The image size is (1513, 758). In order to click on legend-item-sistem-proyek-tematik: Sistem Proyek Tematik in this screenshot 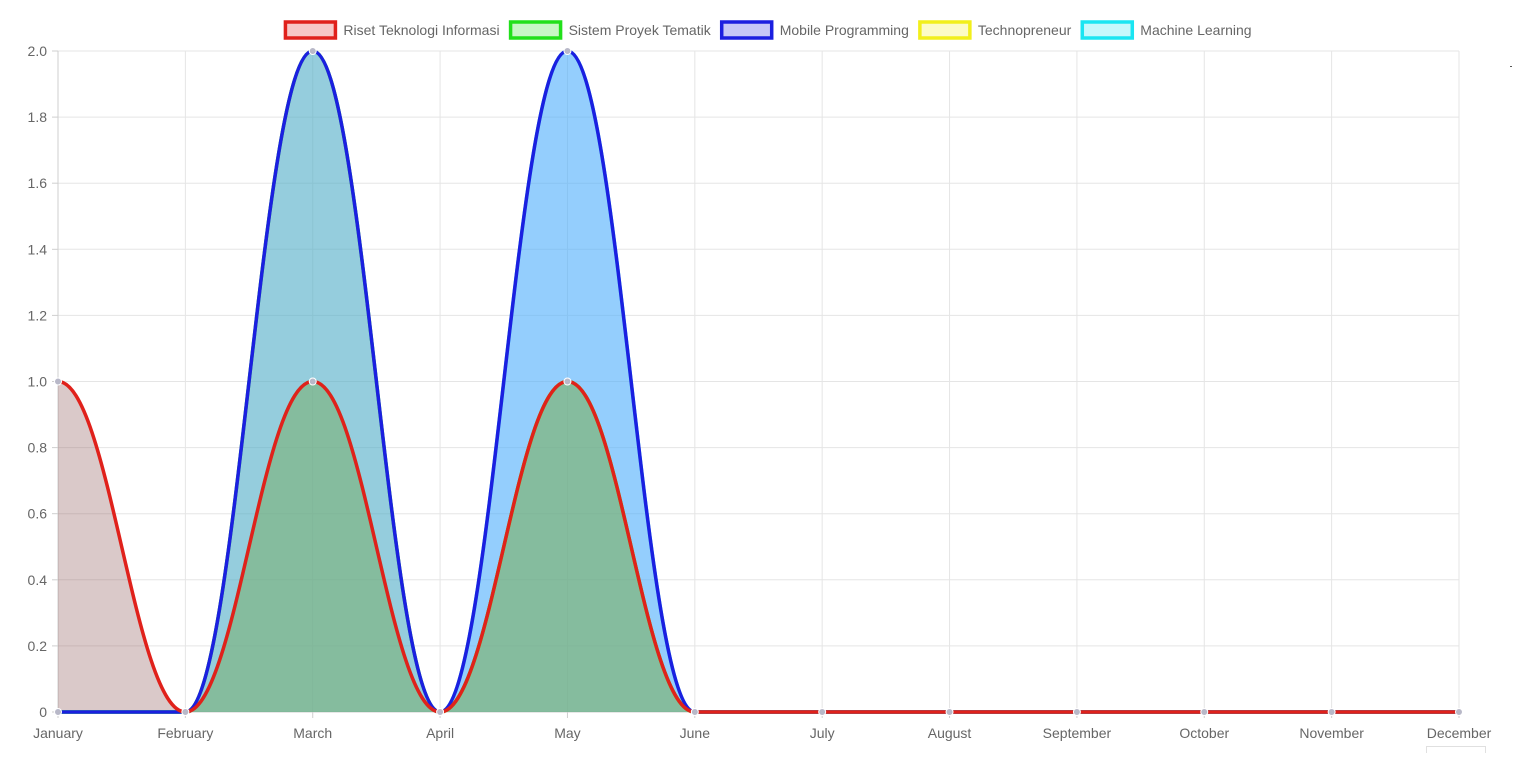, I will do `click(610, 30)`.